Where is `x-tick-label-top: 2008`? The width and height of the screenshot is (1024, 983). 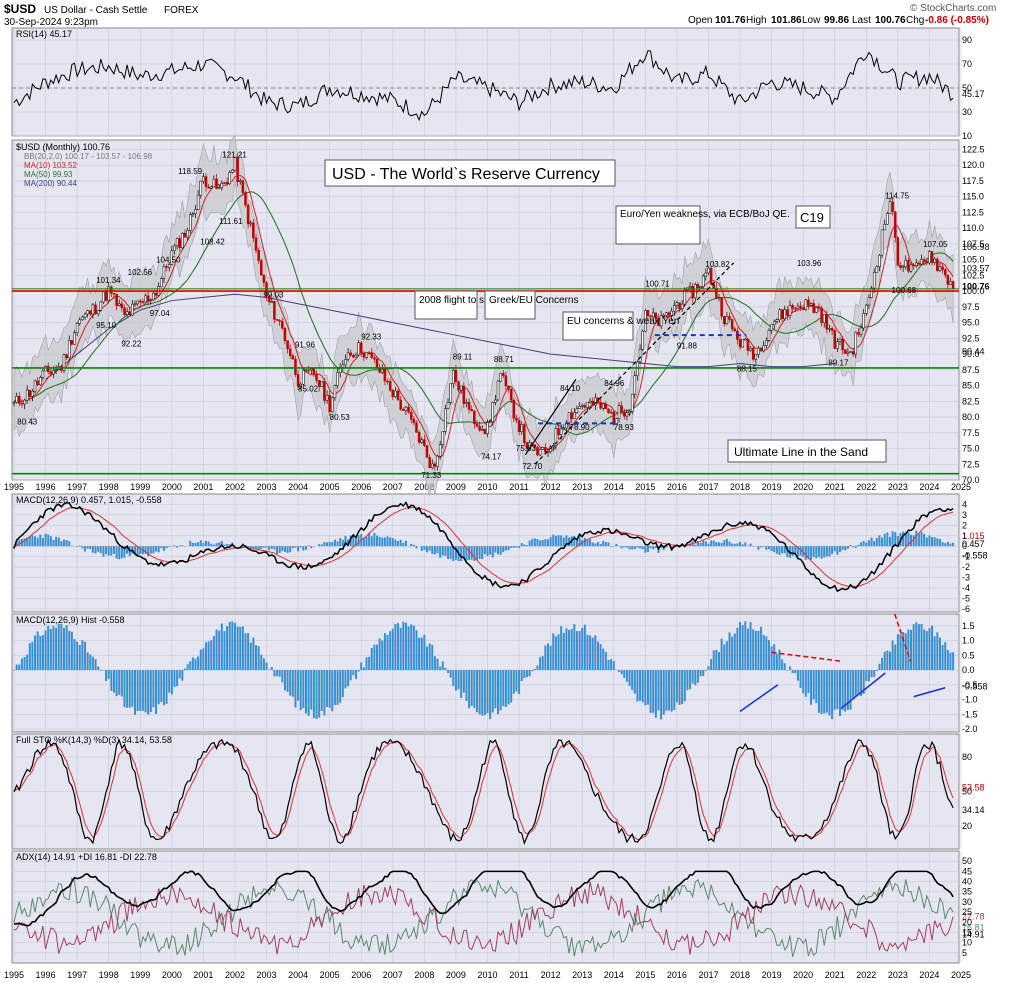
x-tick-label-top: 2008 is located at coordinates (424, 487).